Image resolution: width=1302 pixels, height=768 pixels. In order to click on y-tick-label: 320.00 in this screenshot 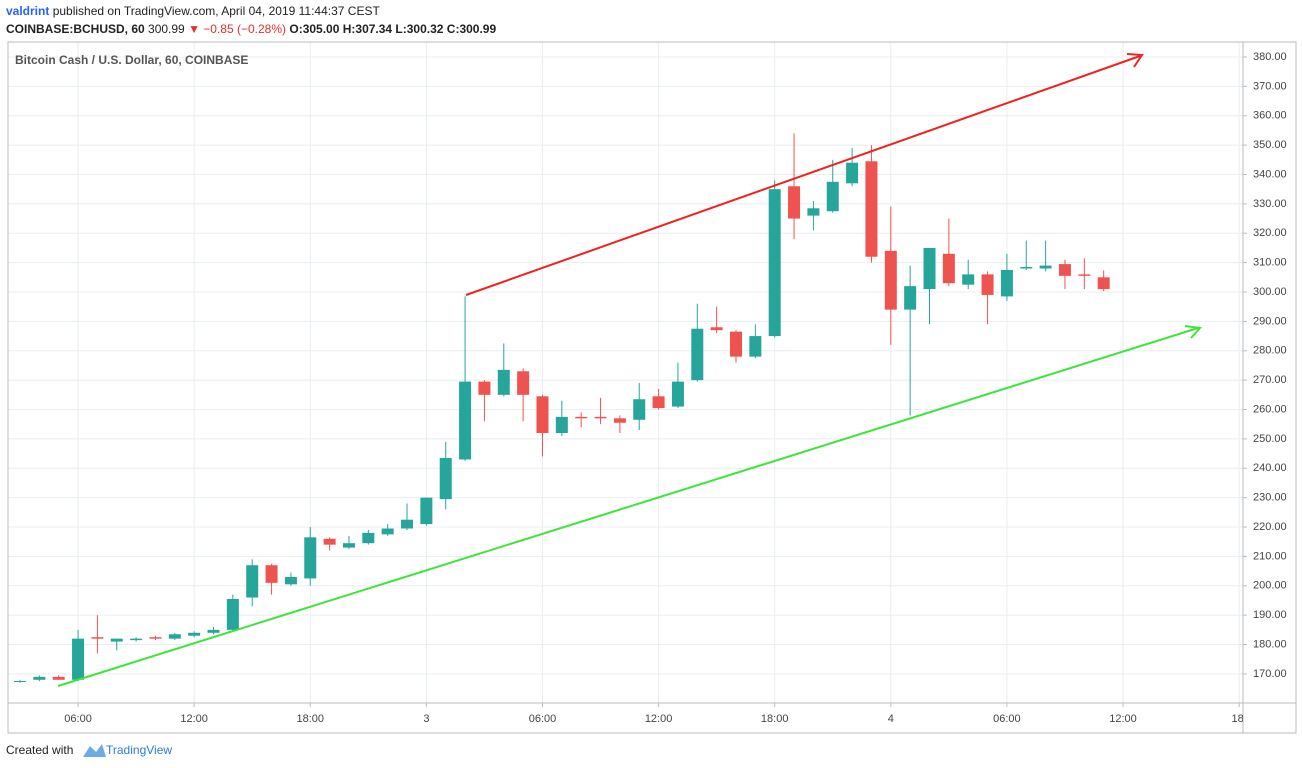, I will do `click(1270, 233)`.